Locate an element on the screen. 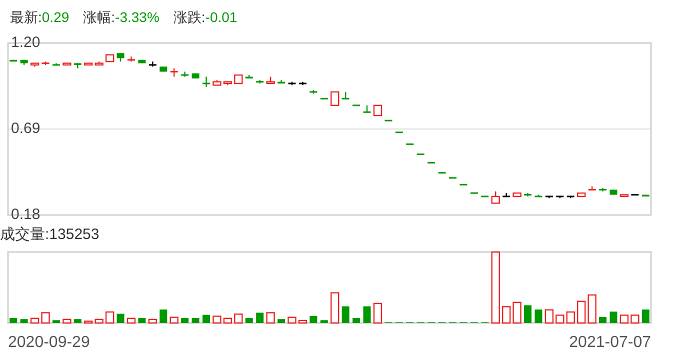 This screenshot has height=360, width=688. text: 涨幅:-3.33% is located at coordinates (121, 17).